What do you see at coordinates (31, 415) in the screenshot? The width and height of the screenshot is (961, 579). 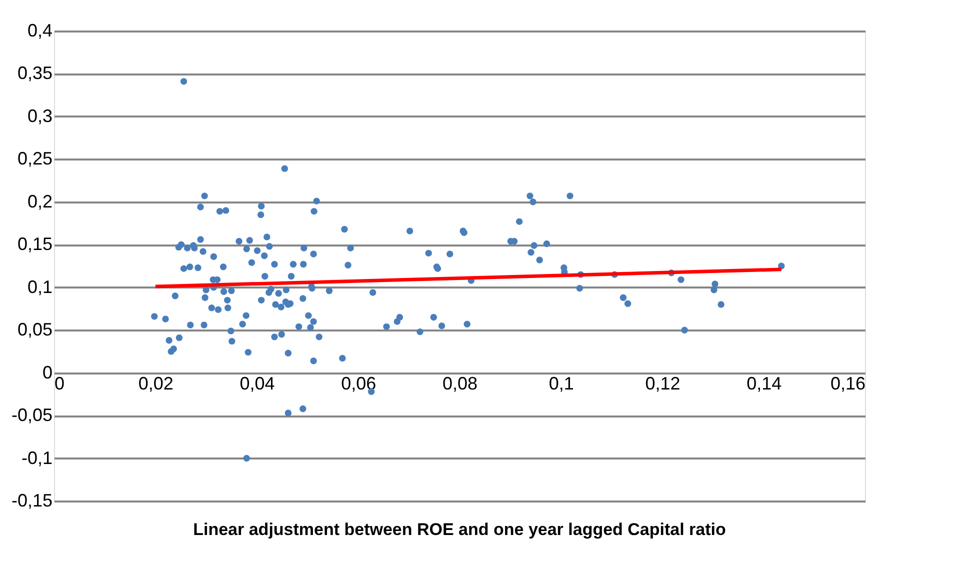 I see `y-tick-label: -0,05` at bounding box center [31, 415].